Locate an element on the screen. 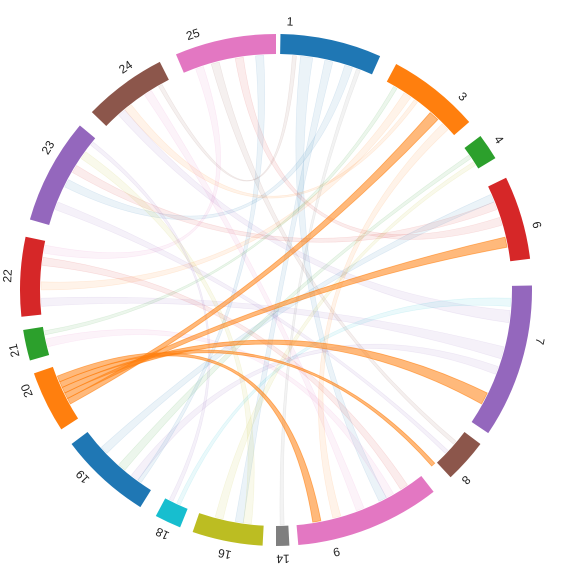 The image size is (565, 583). group-label-14: 14 is located at coordinates (283, 559).